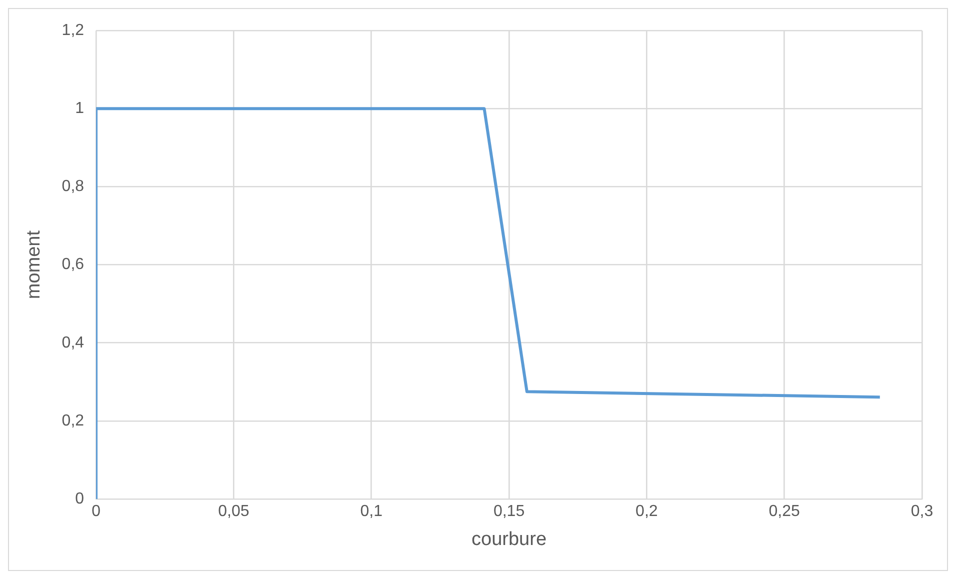 The width and height of the screenshot is (958, 579). I want to click on x-tick-label: 0,25, so click(784, 511).